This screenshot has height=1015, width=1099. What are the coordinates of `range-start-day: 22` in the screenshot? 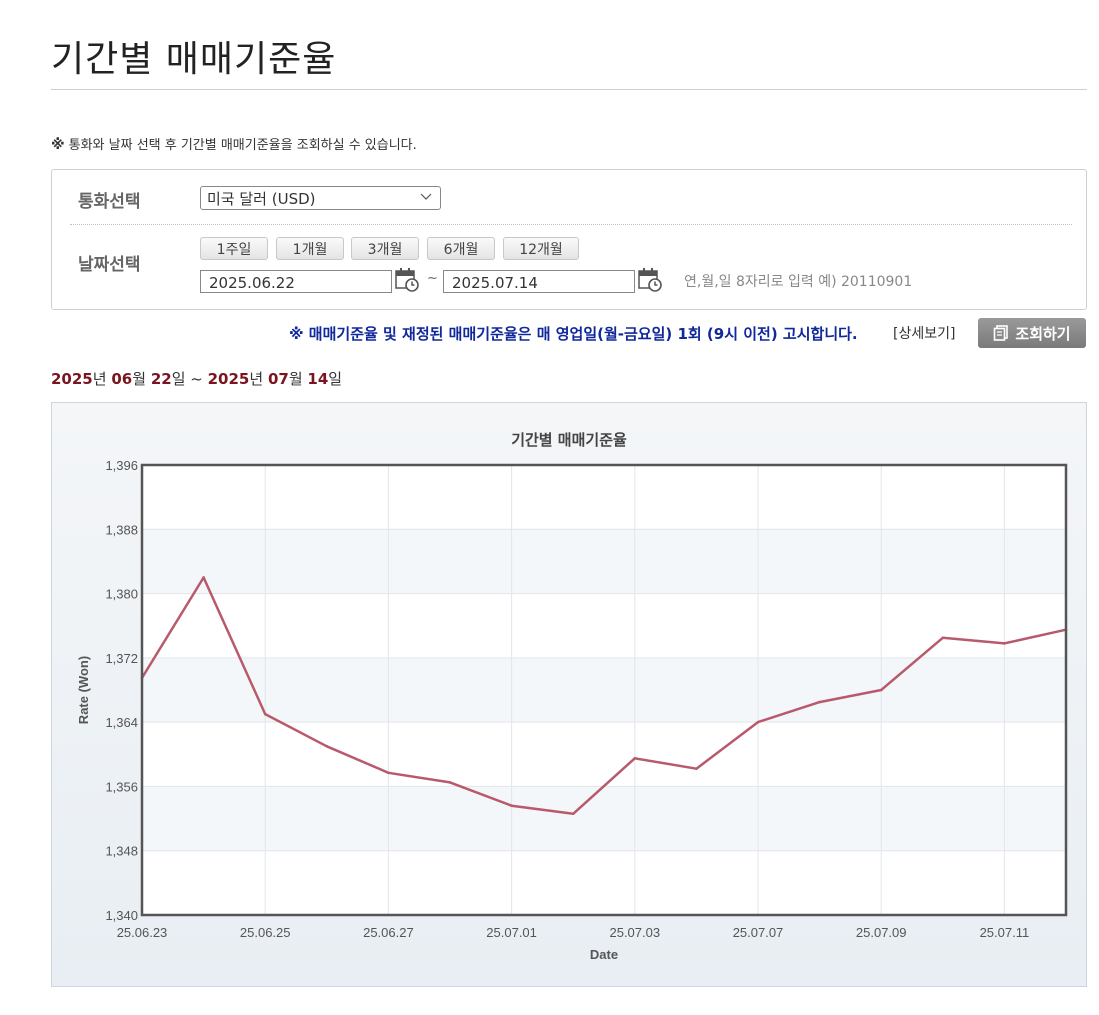 It's located at (161, 379).